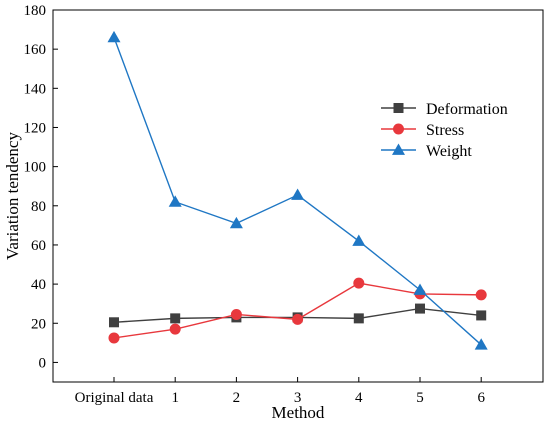  What do you see at coordinates (398, 129) in the screenshot?
I see `legend-marker-stress` at bounding box center [398, 129].